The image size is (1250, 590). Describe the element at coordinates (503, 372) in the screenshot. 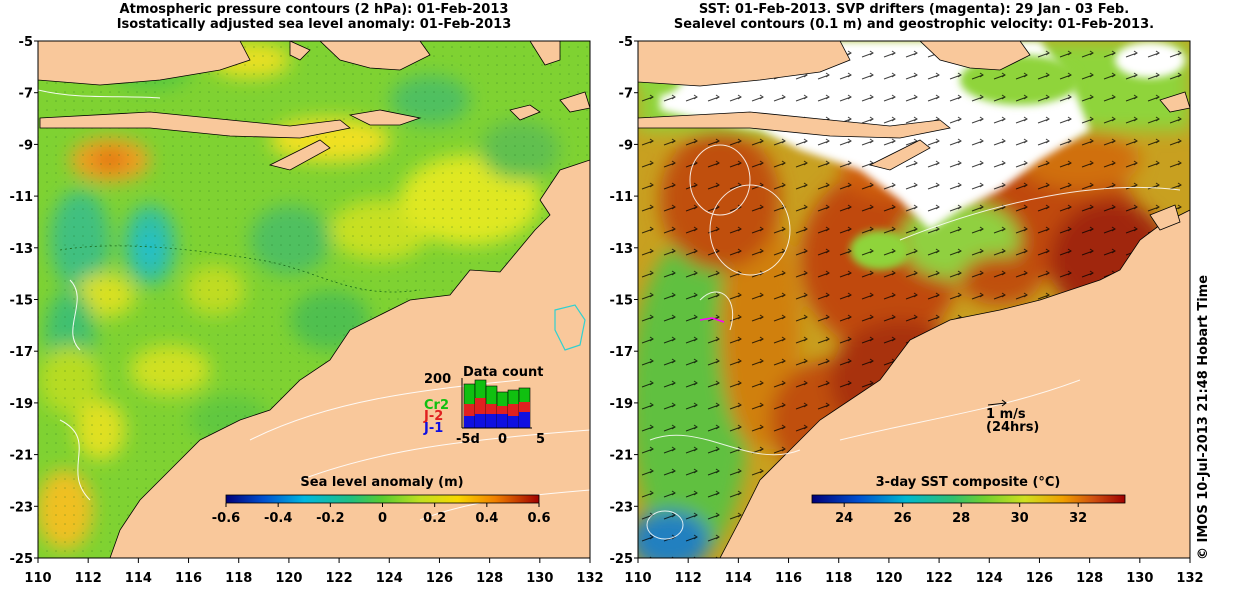

I see `inset-title: Data count` at that location.